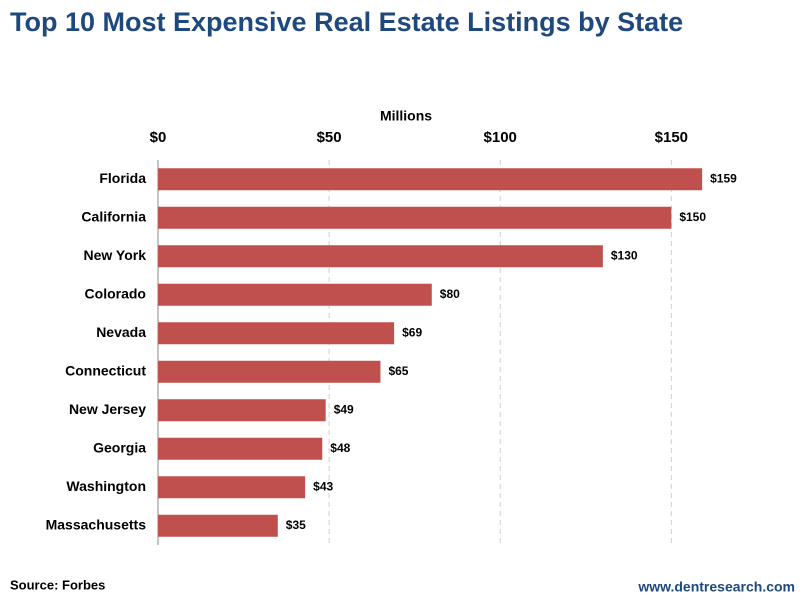  I want to click on y-tick-label: New Jersey, so click(107, 409).